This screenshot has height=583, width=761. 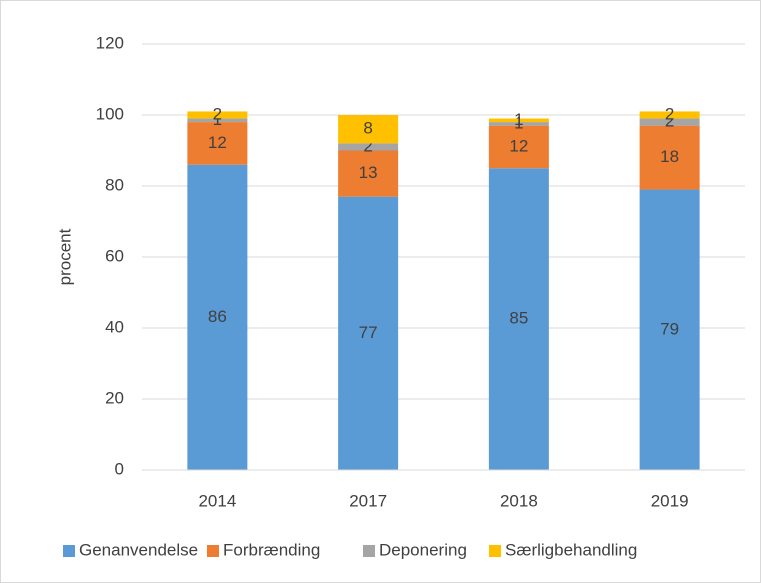 I want to click on x-tick-label: 2017, so click(x=368, y=500).